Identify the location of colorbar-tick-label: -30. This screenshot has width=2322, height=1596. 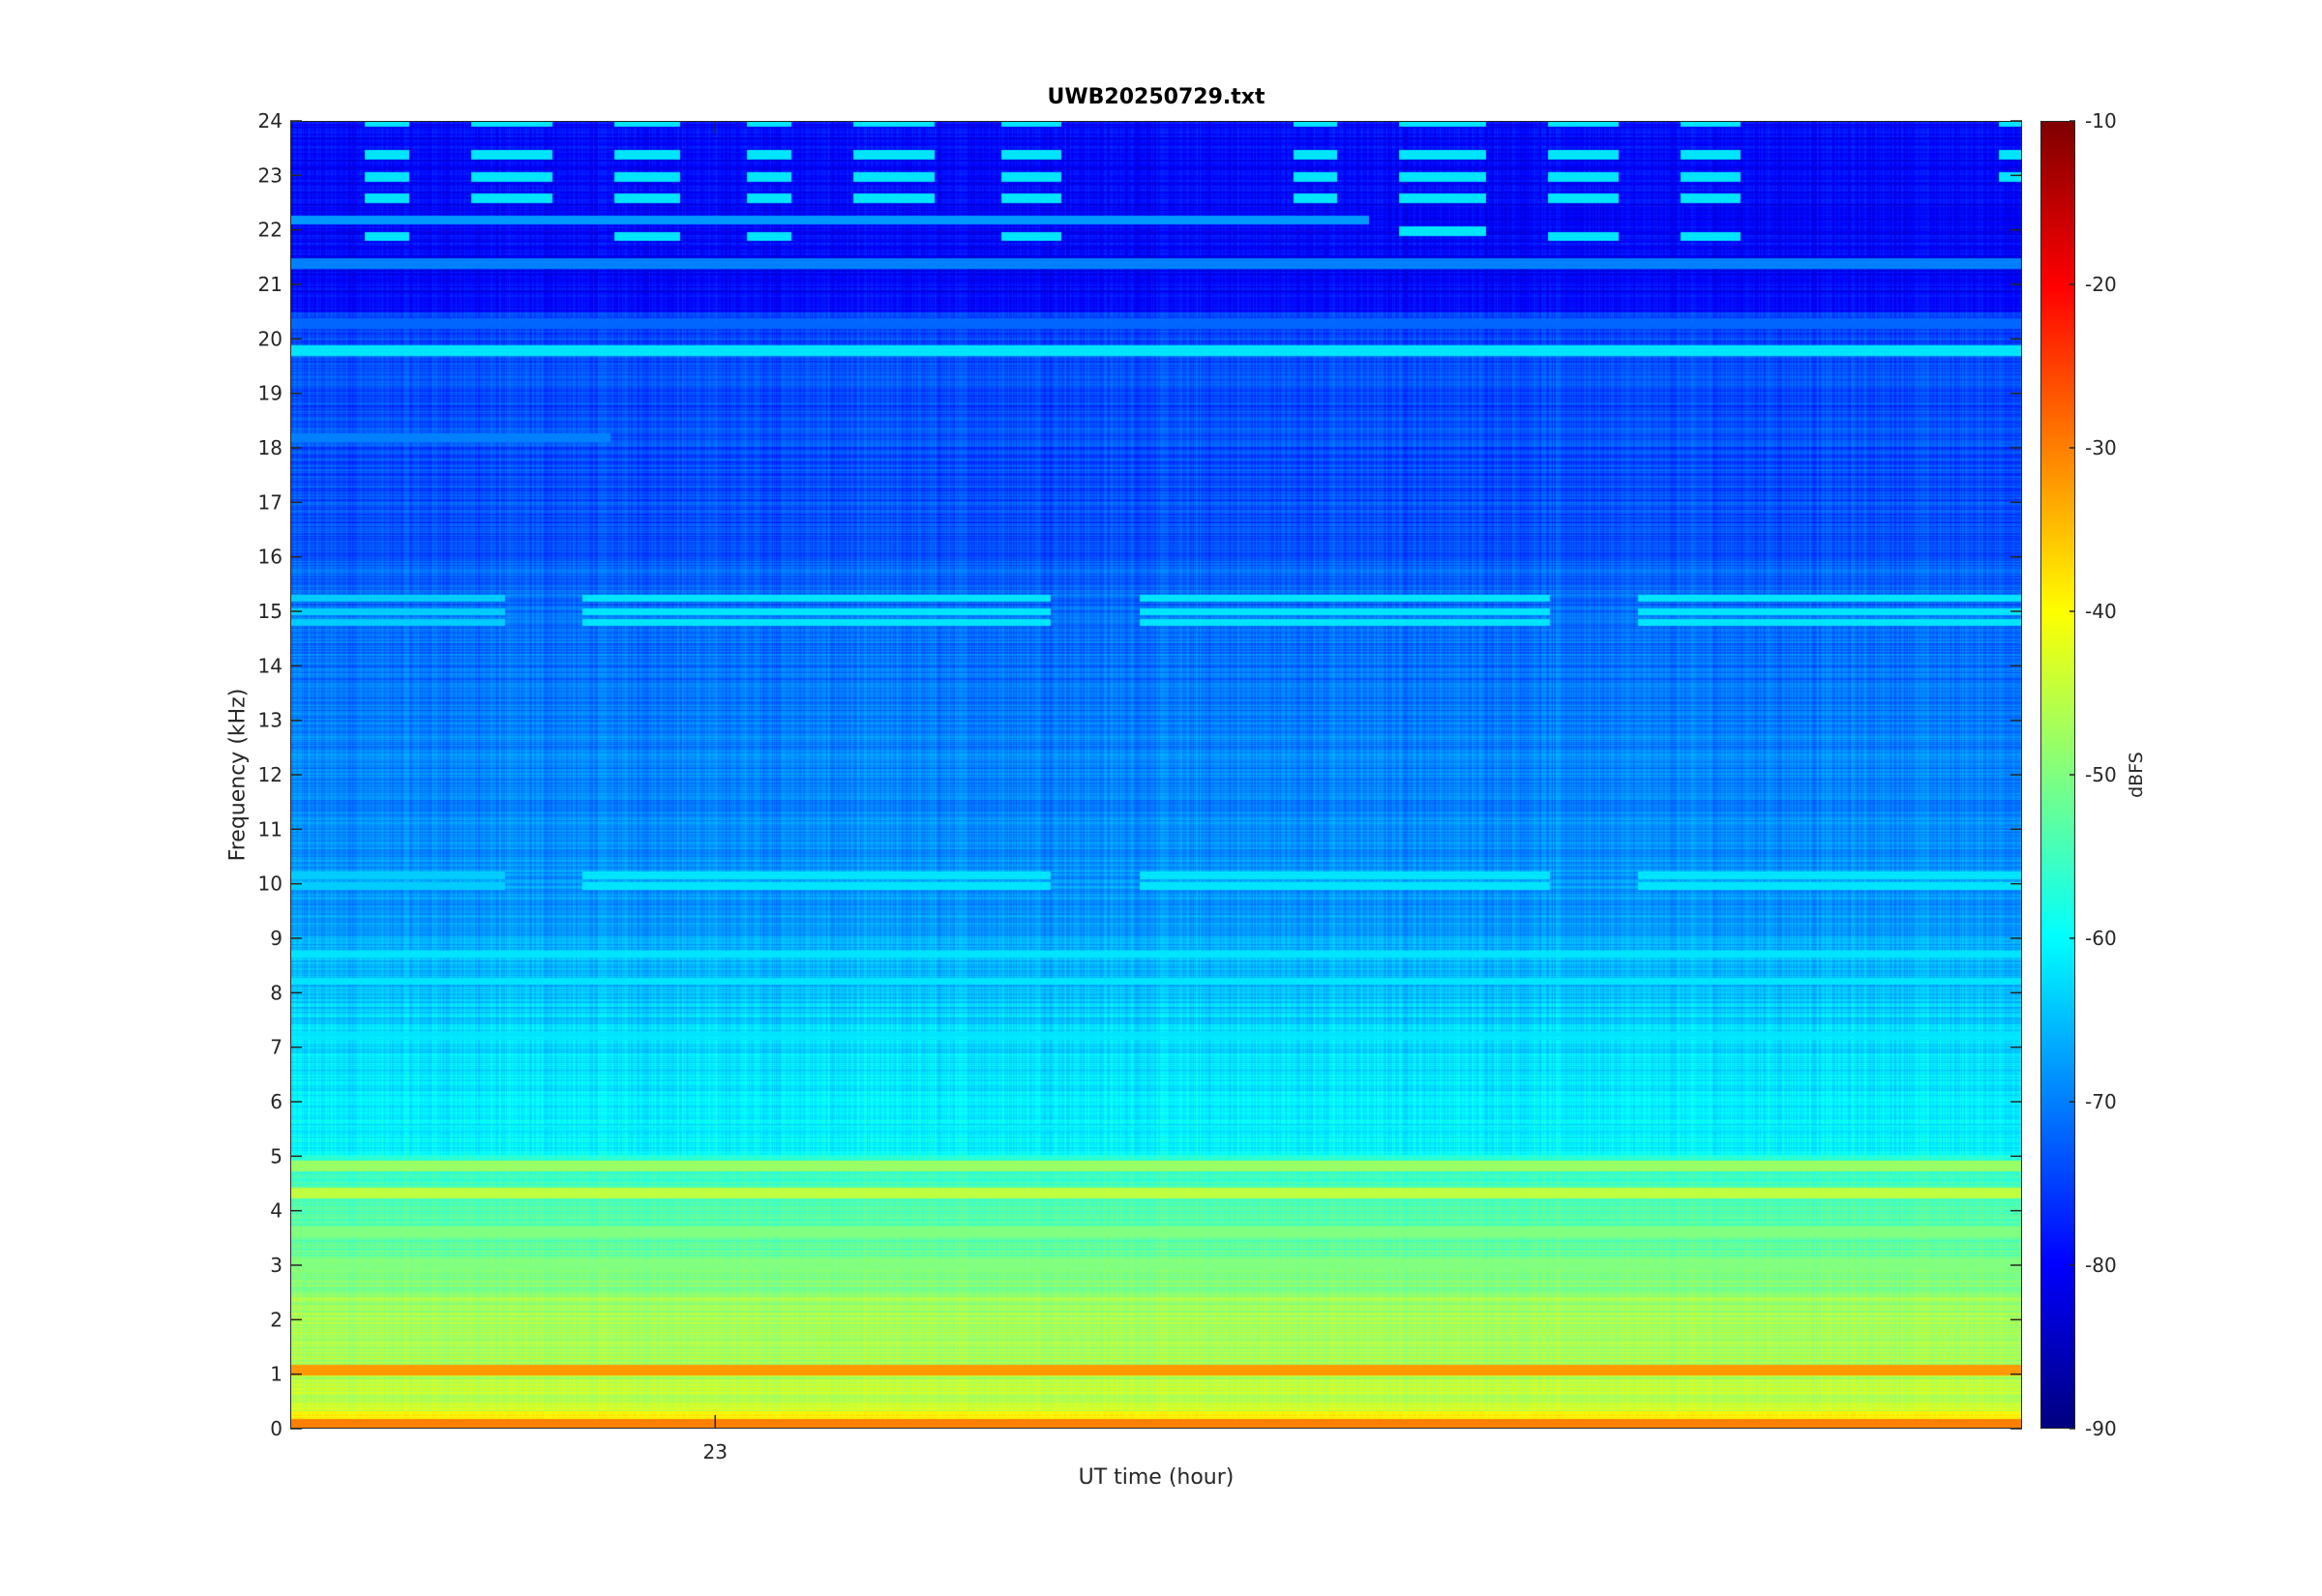
(2101, 447).